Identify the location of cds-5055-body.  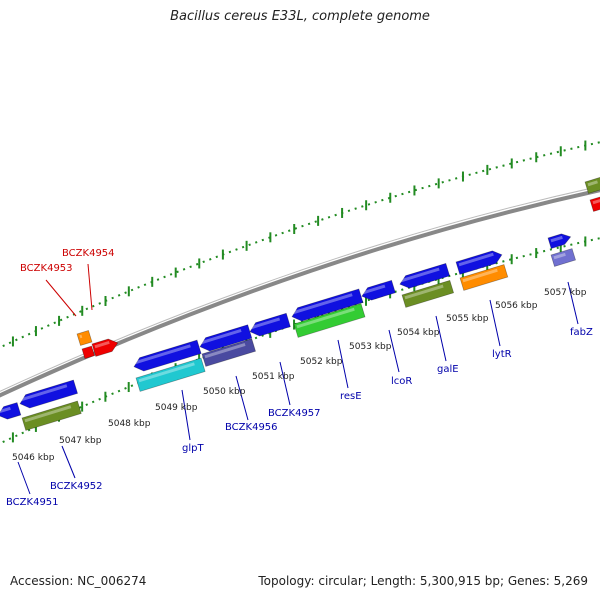
(479, 262).